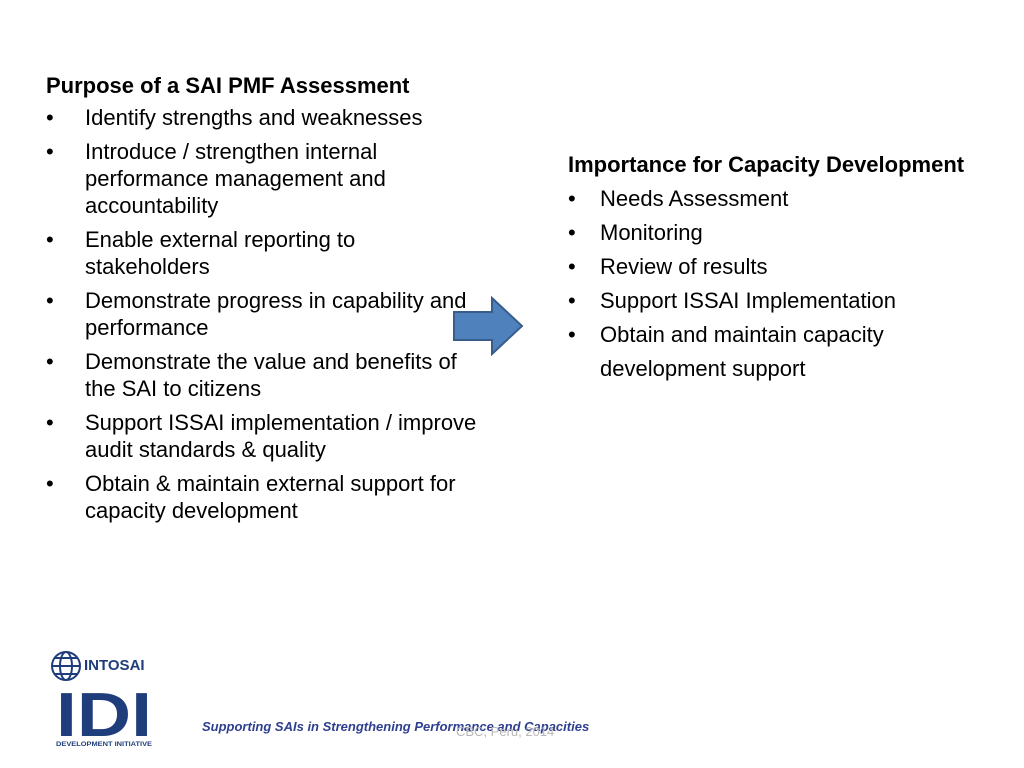  Describe the element at coordinates (114, 665) in the screenshot. I see `logo-top-text: INTOSAI` at that location.